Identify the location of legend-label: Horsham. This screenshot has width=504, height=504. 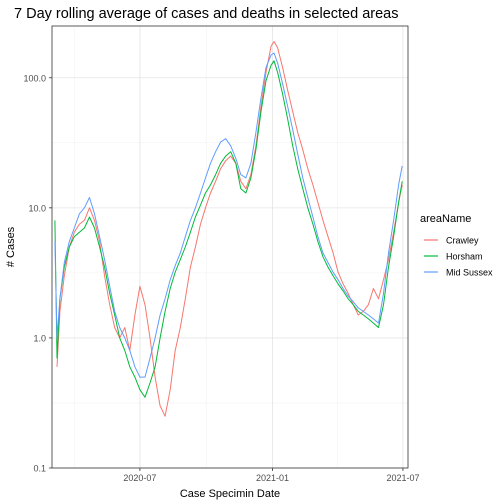
(464, 257).